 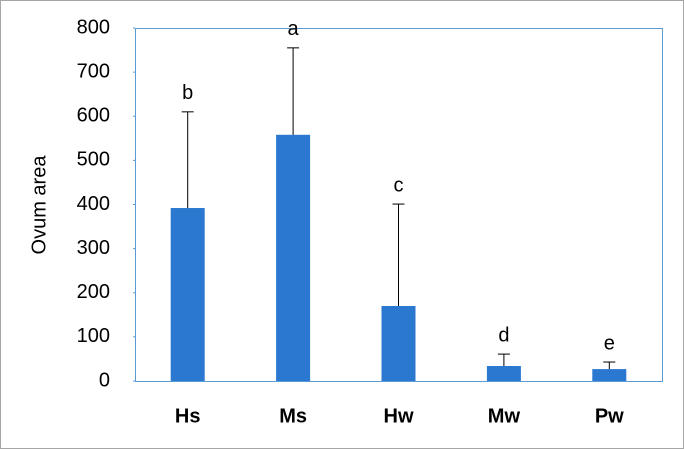 What do you see at coordinates (93, 248) in the screenshot?
I see `y-tick-label: 300` at bounding box center [93, 248].